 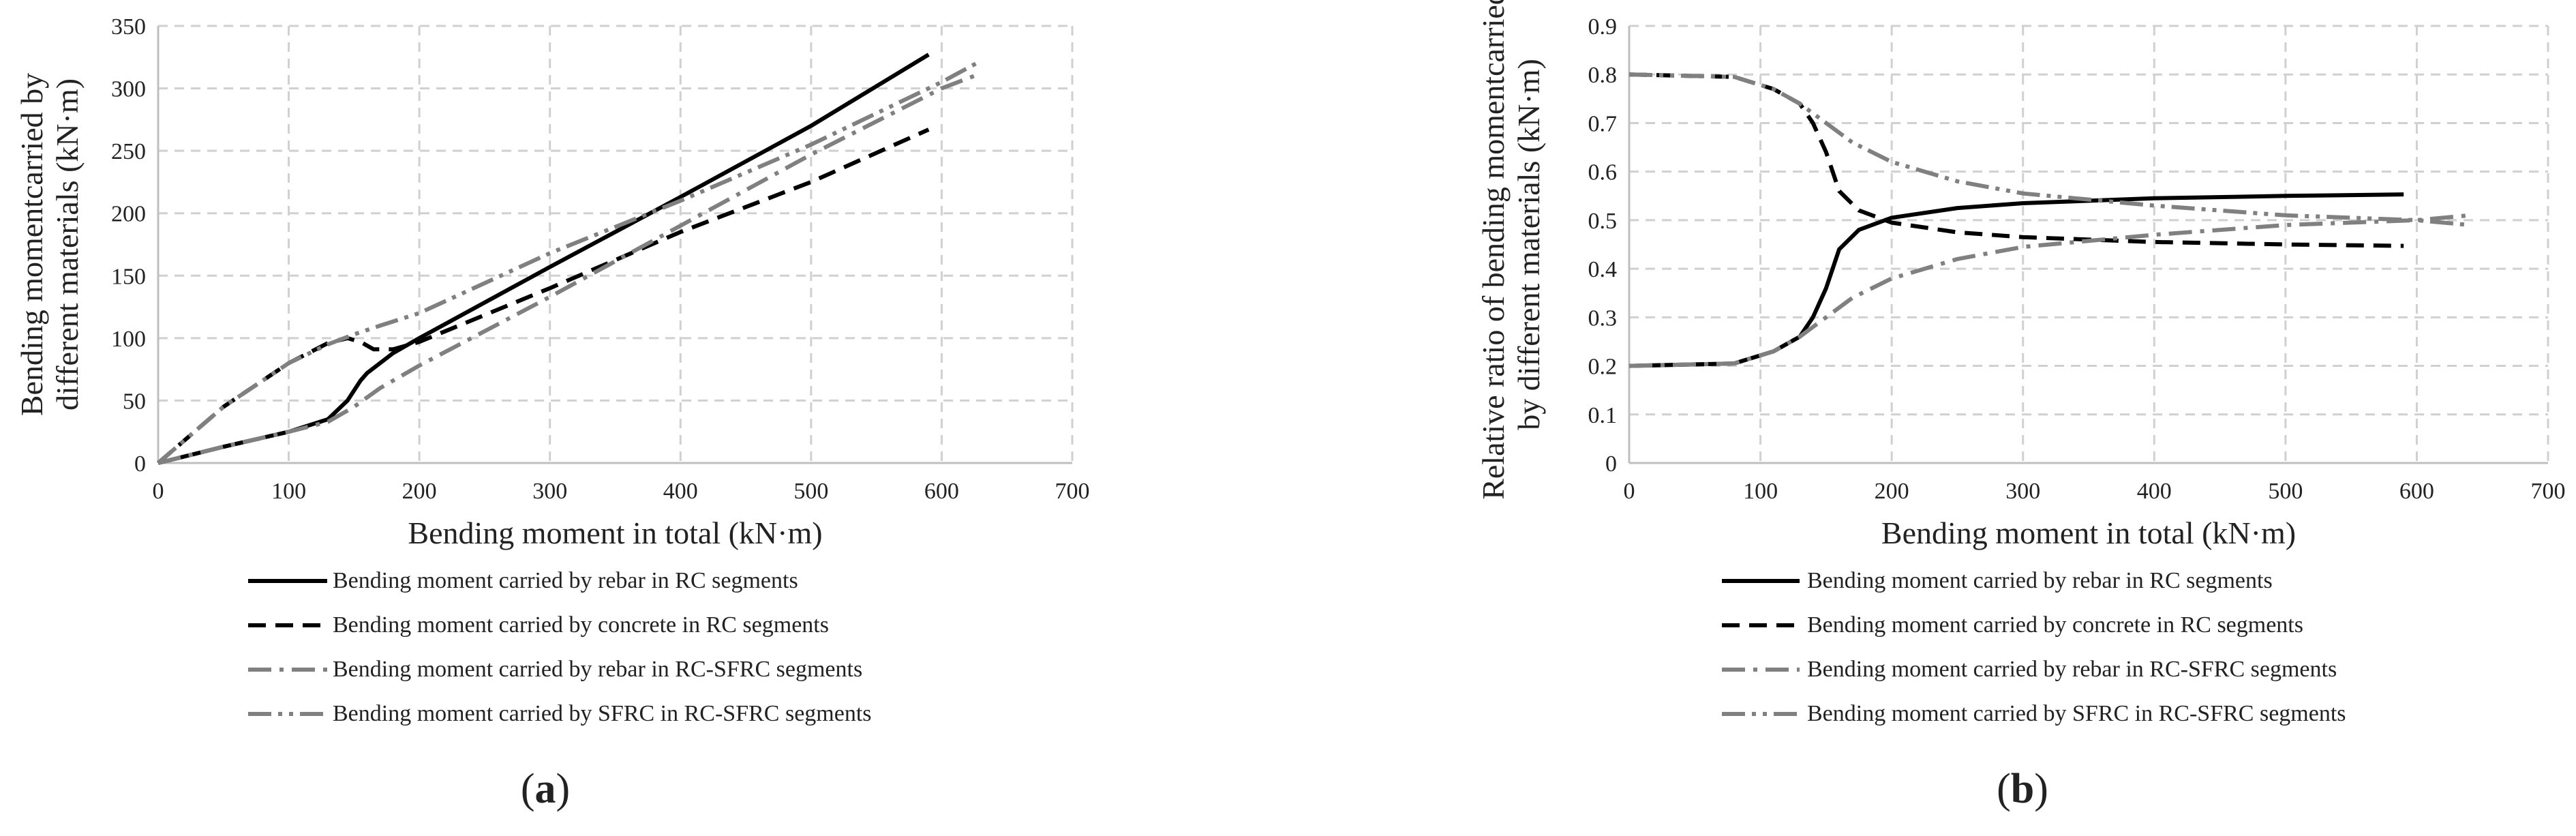 I want to click on y-tick-label: 150, so click(x=128, y=276).